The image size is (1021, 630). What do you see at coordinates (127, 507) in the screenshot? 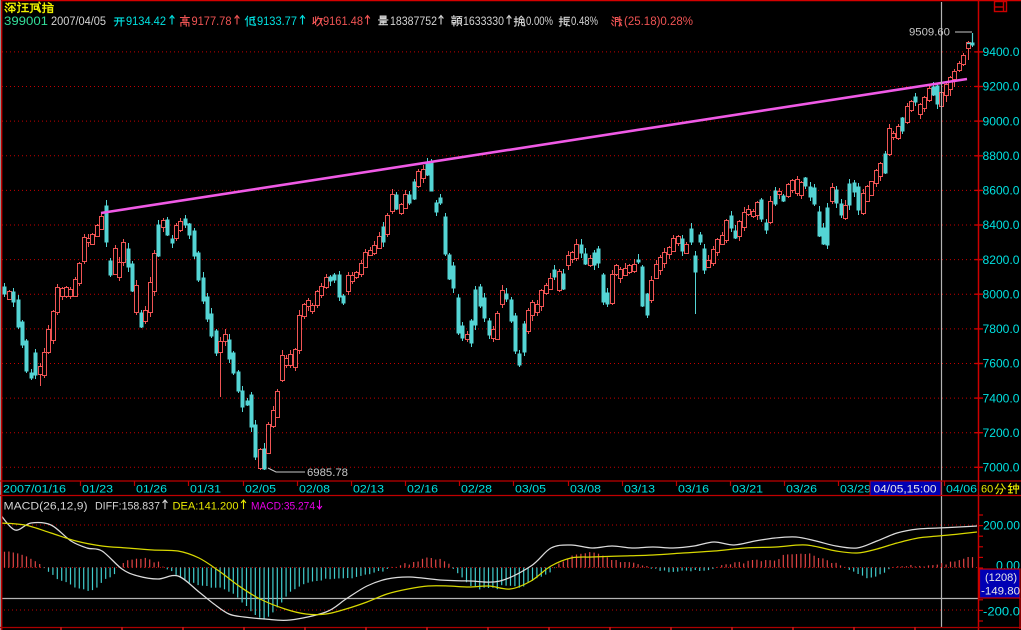
I see `svg-text: DIFF:158.837` at bounding box center [127, 507].